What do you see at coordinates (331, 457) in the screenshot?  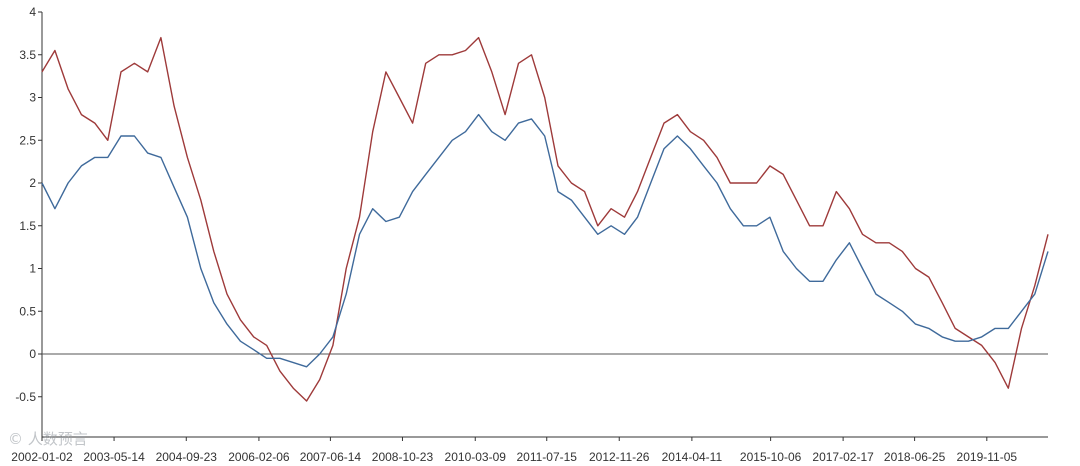 I see `x-tick-label: 2007-06-14` at bounding box center [331, 457].